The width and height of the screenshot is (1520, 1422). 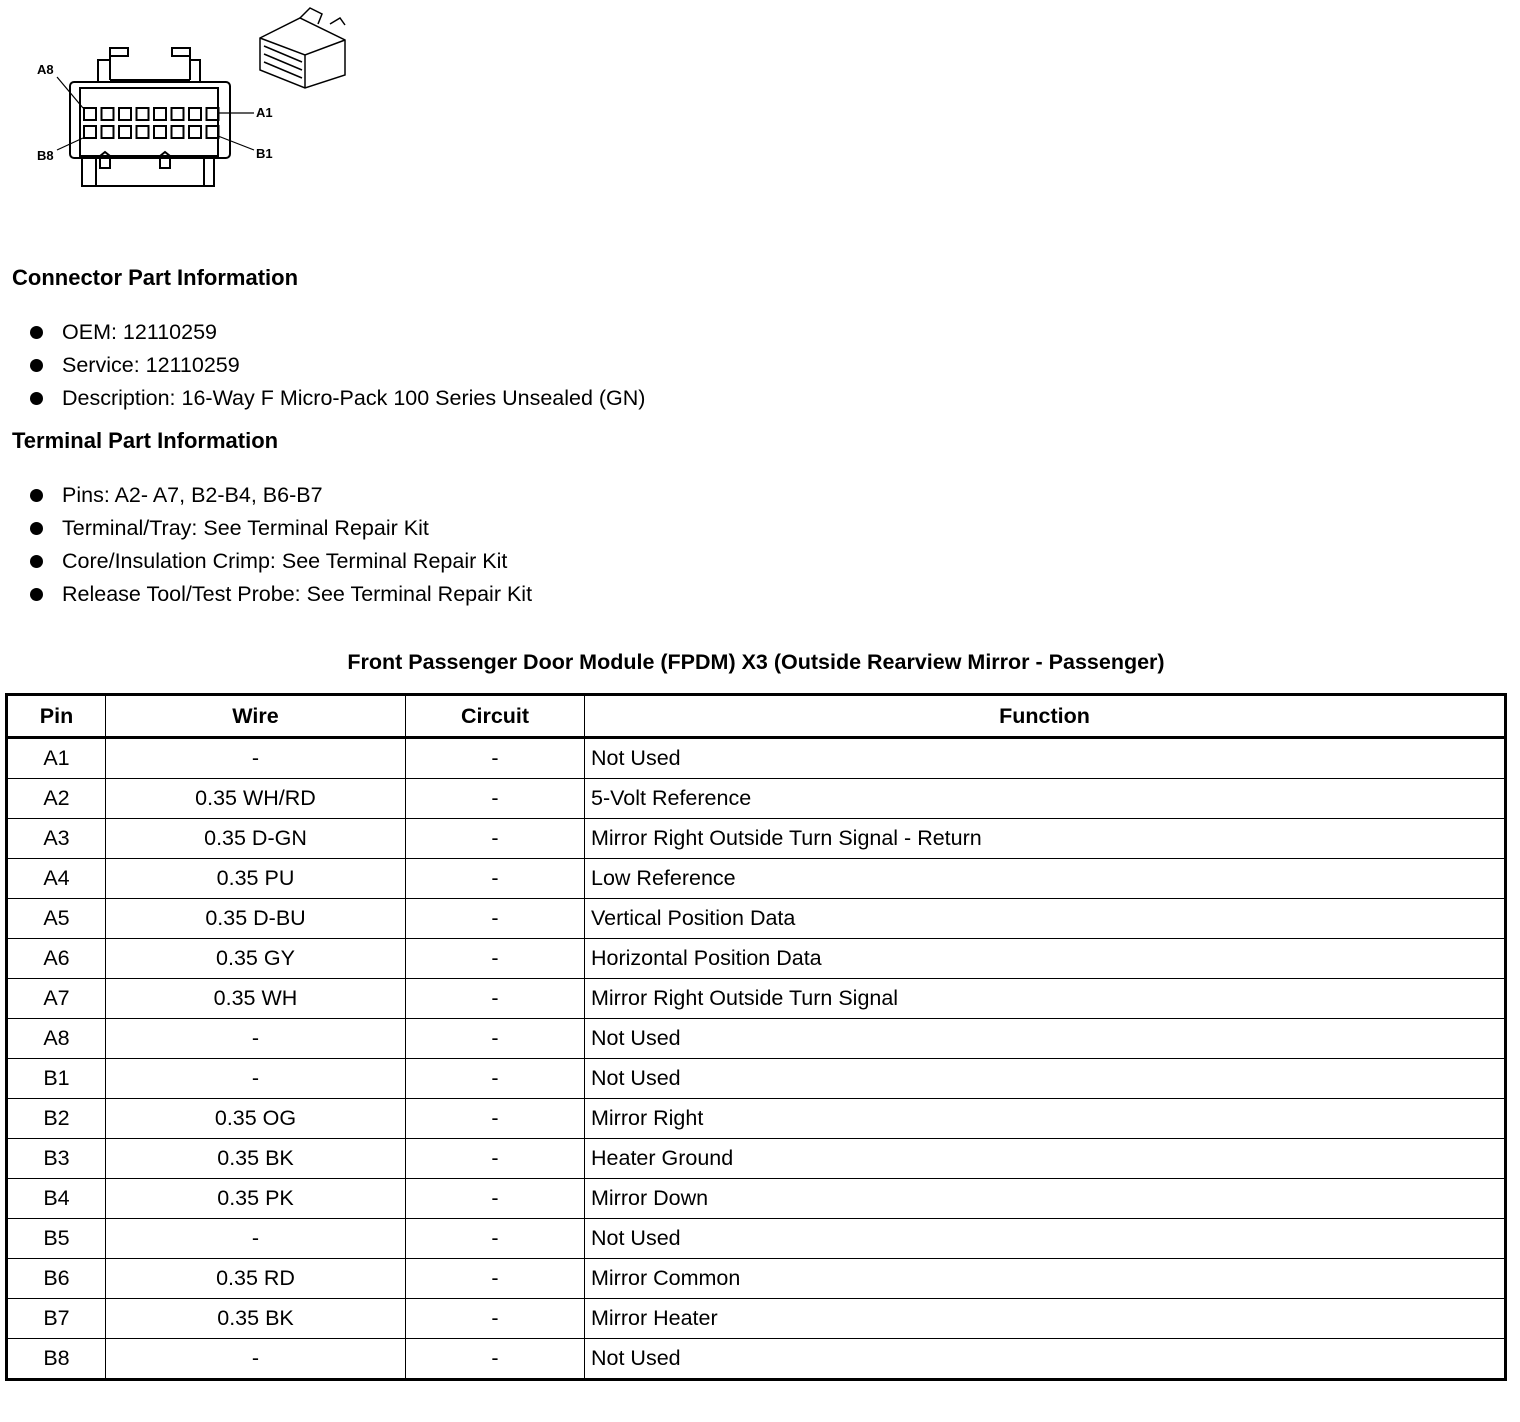 I want to click on cell-pin: B1, so click(x=56, y=1078).